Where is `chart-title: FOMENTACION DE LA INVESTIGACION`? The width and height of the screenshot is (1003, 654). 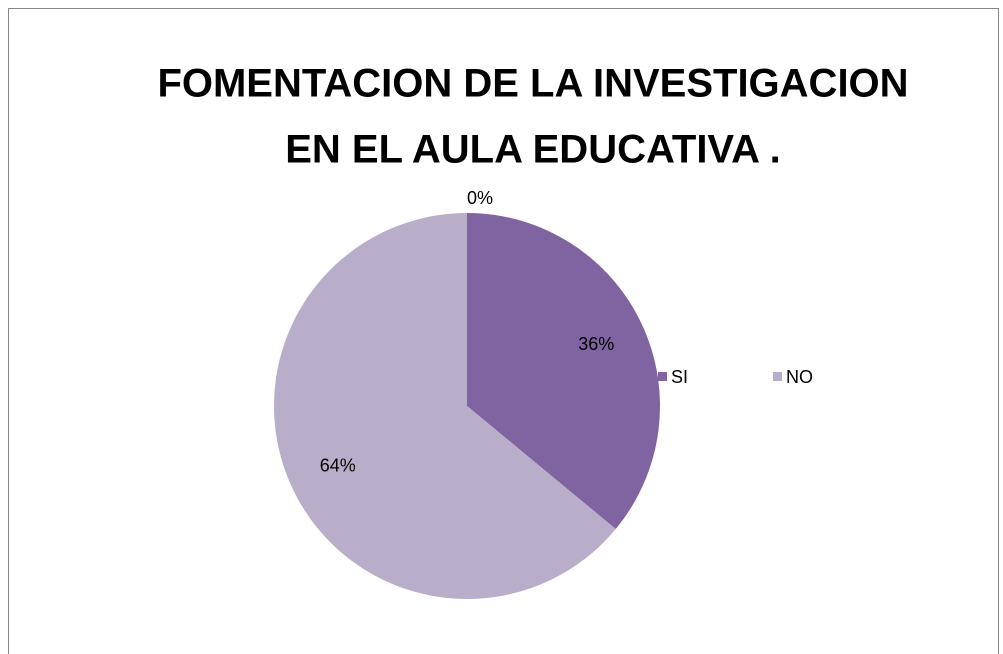 chart-title: FOMENTACION DE LA INVESTIGACION is located at coordinates (532, 84).